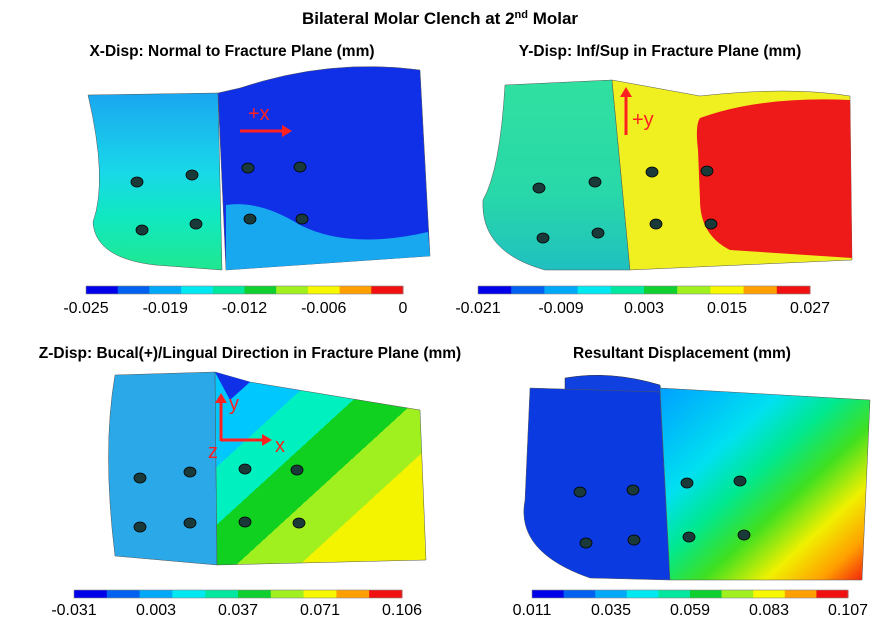  Describe the element at coordinates (477, 308) in the screenshot. I see `colorbar-label: -0.021` at that location.